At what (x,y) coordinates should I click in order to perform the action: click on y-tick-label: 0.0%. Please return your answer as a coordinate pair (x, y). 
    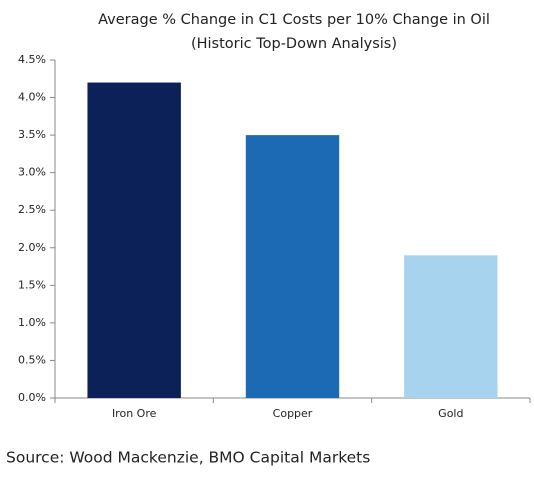
    Looking at the image, I should click on (32, 397).